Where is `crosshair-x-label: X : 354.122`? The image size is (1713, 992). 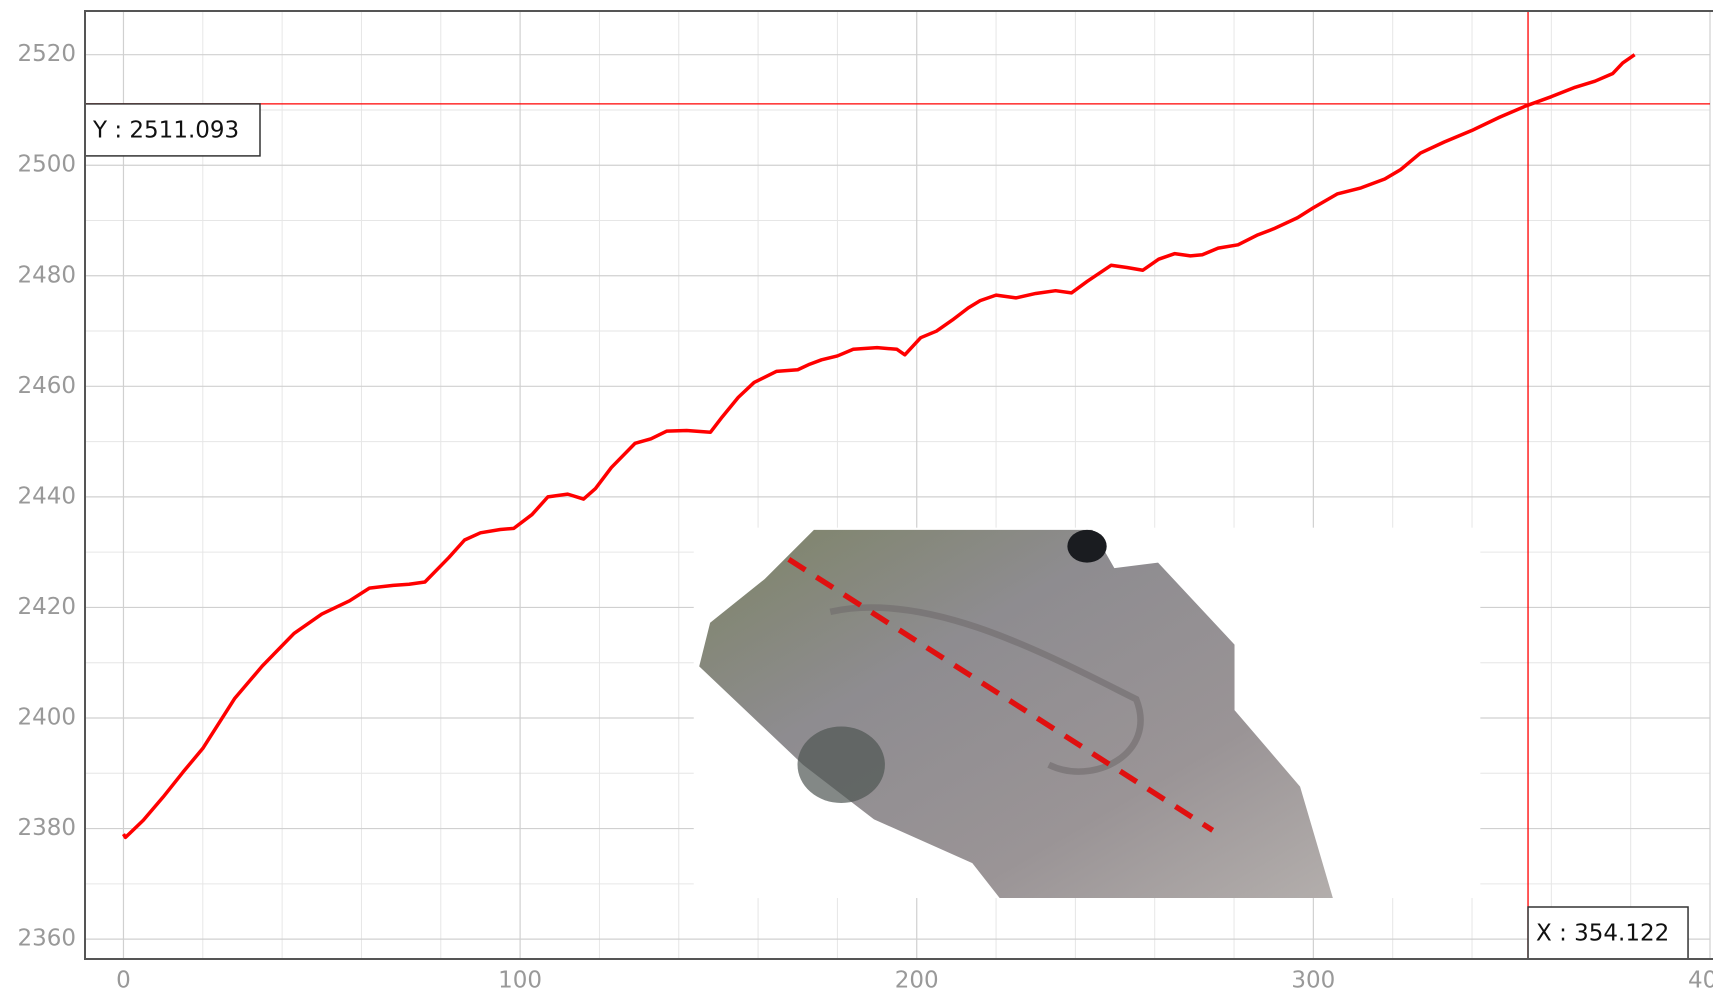
crosshair-x-label: X : 354.122 is located at coordinates (1602, 934).